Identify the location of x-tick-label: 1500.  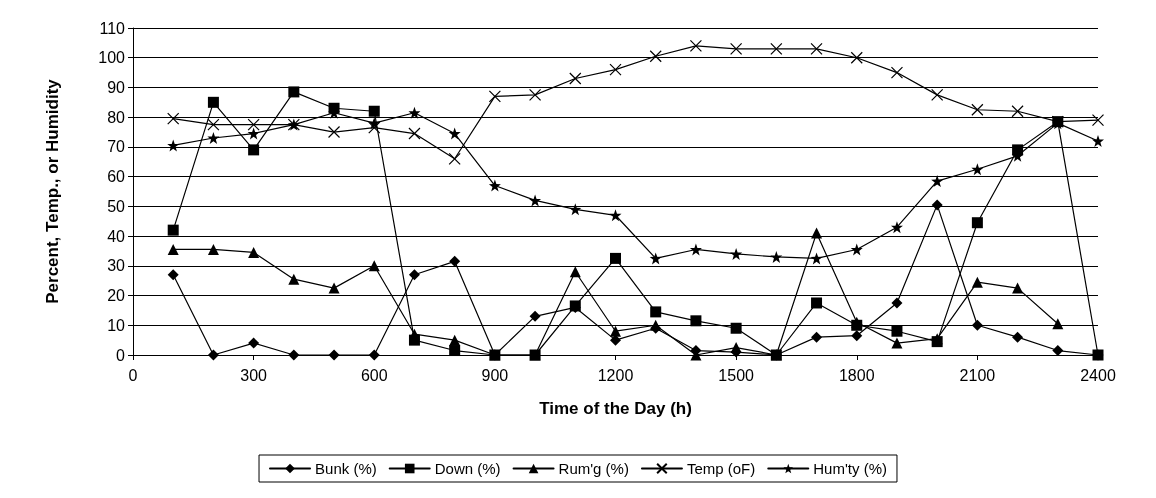
(736, 375).